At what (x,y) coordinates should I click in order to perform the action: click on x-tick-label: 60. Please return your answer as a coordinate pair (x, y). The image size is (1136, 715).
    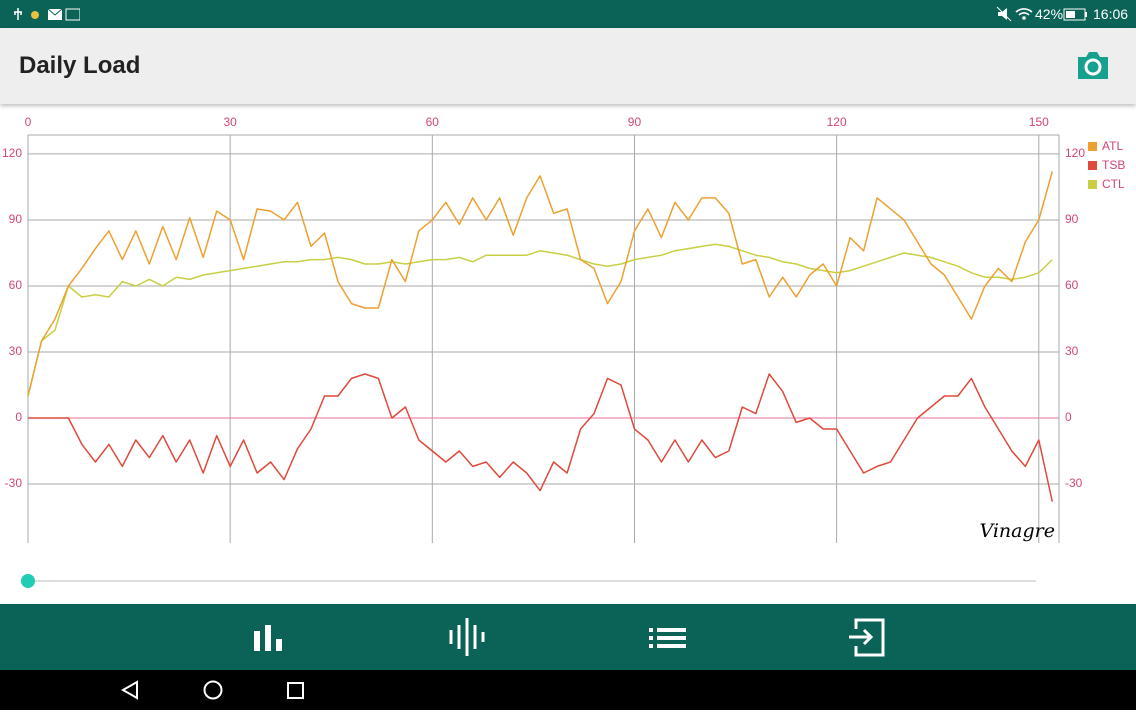
    Looking at the image, I should click on (433, 122).